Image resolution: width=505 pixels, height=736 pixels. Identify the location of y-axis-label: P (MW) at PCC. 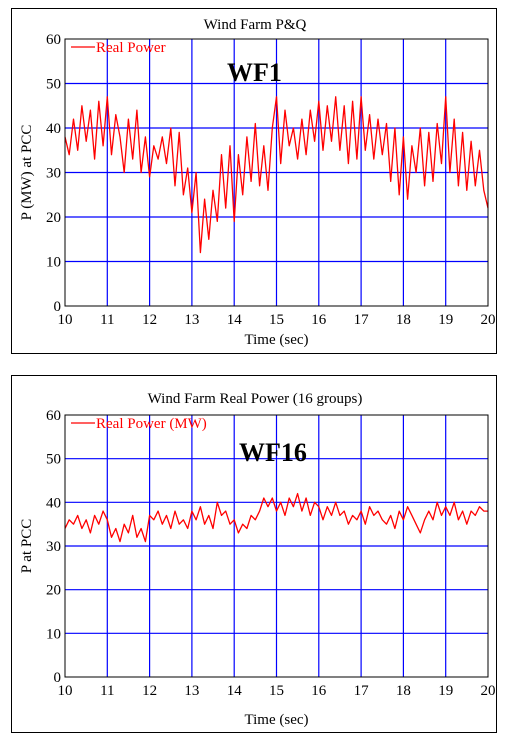
(27, 173).